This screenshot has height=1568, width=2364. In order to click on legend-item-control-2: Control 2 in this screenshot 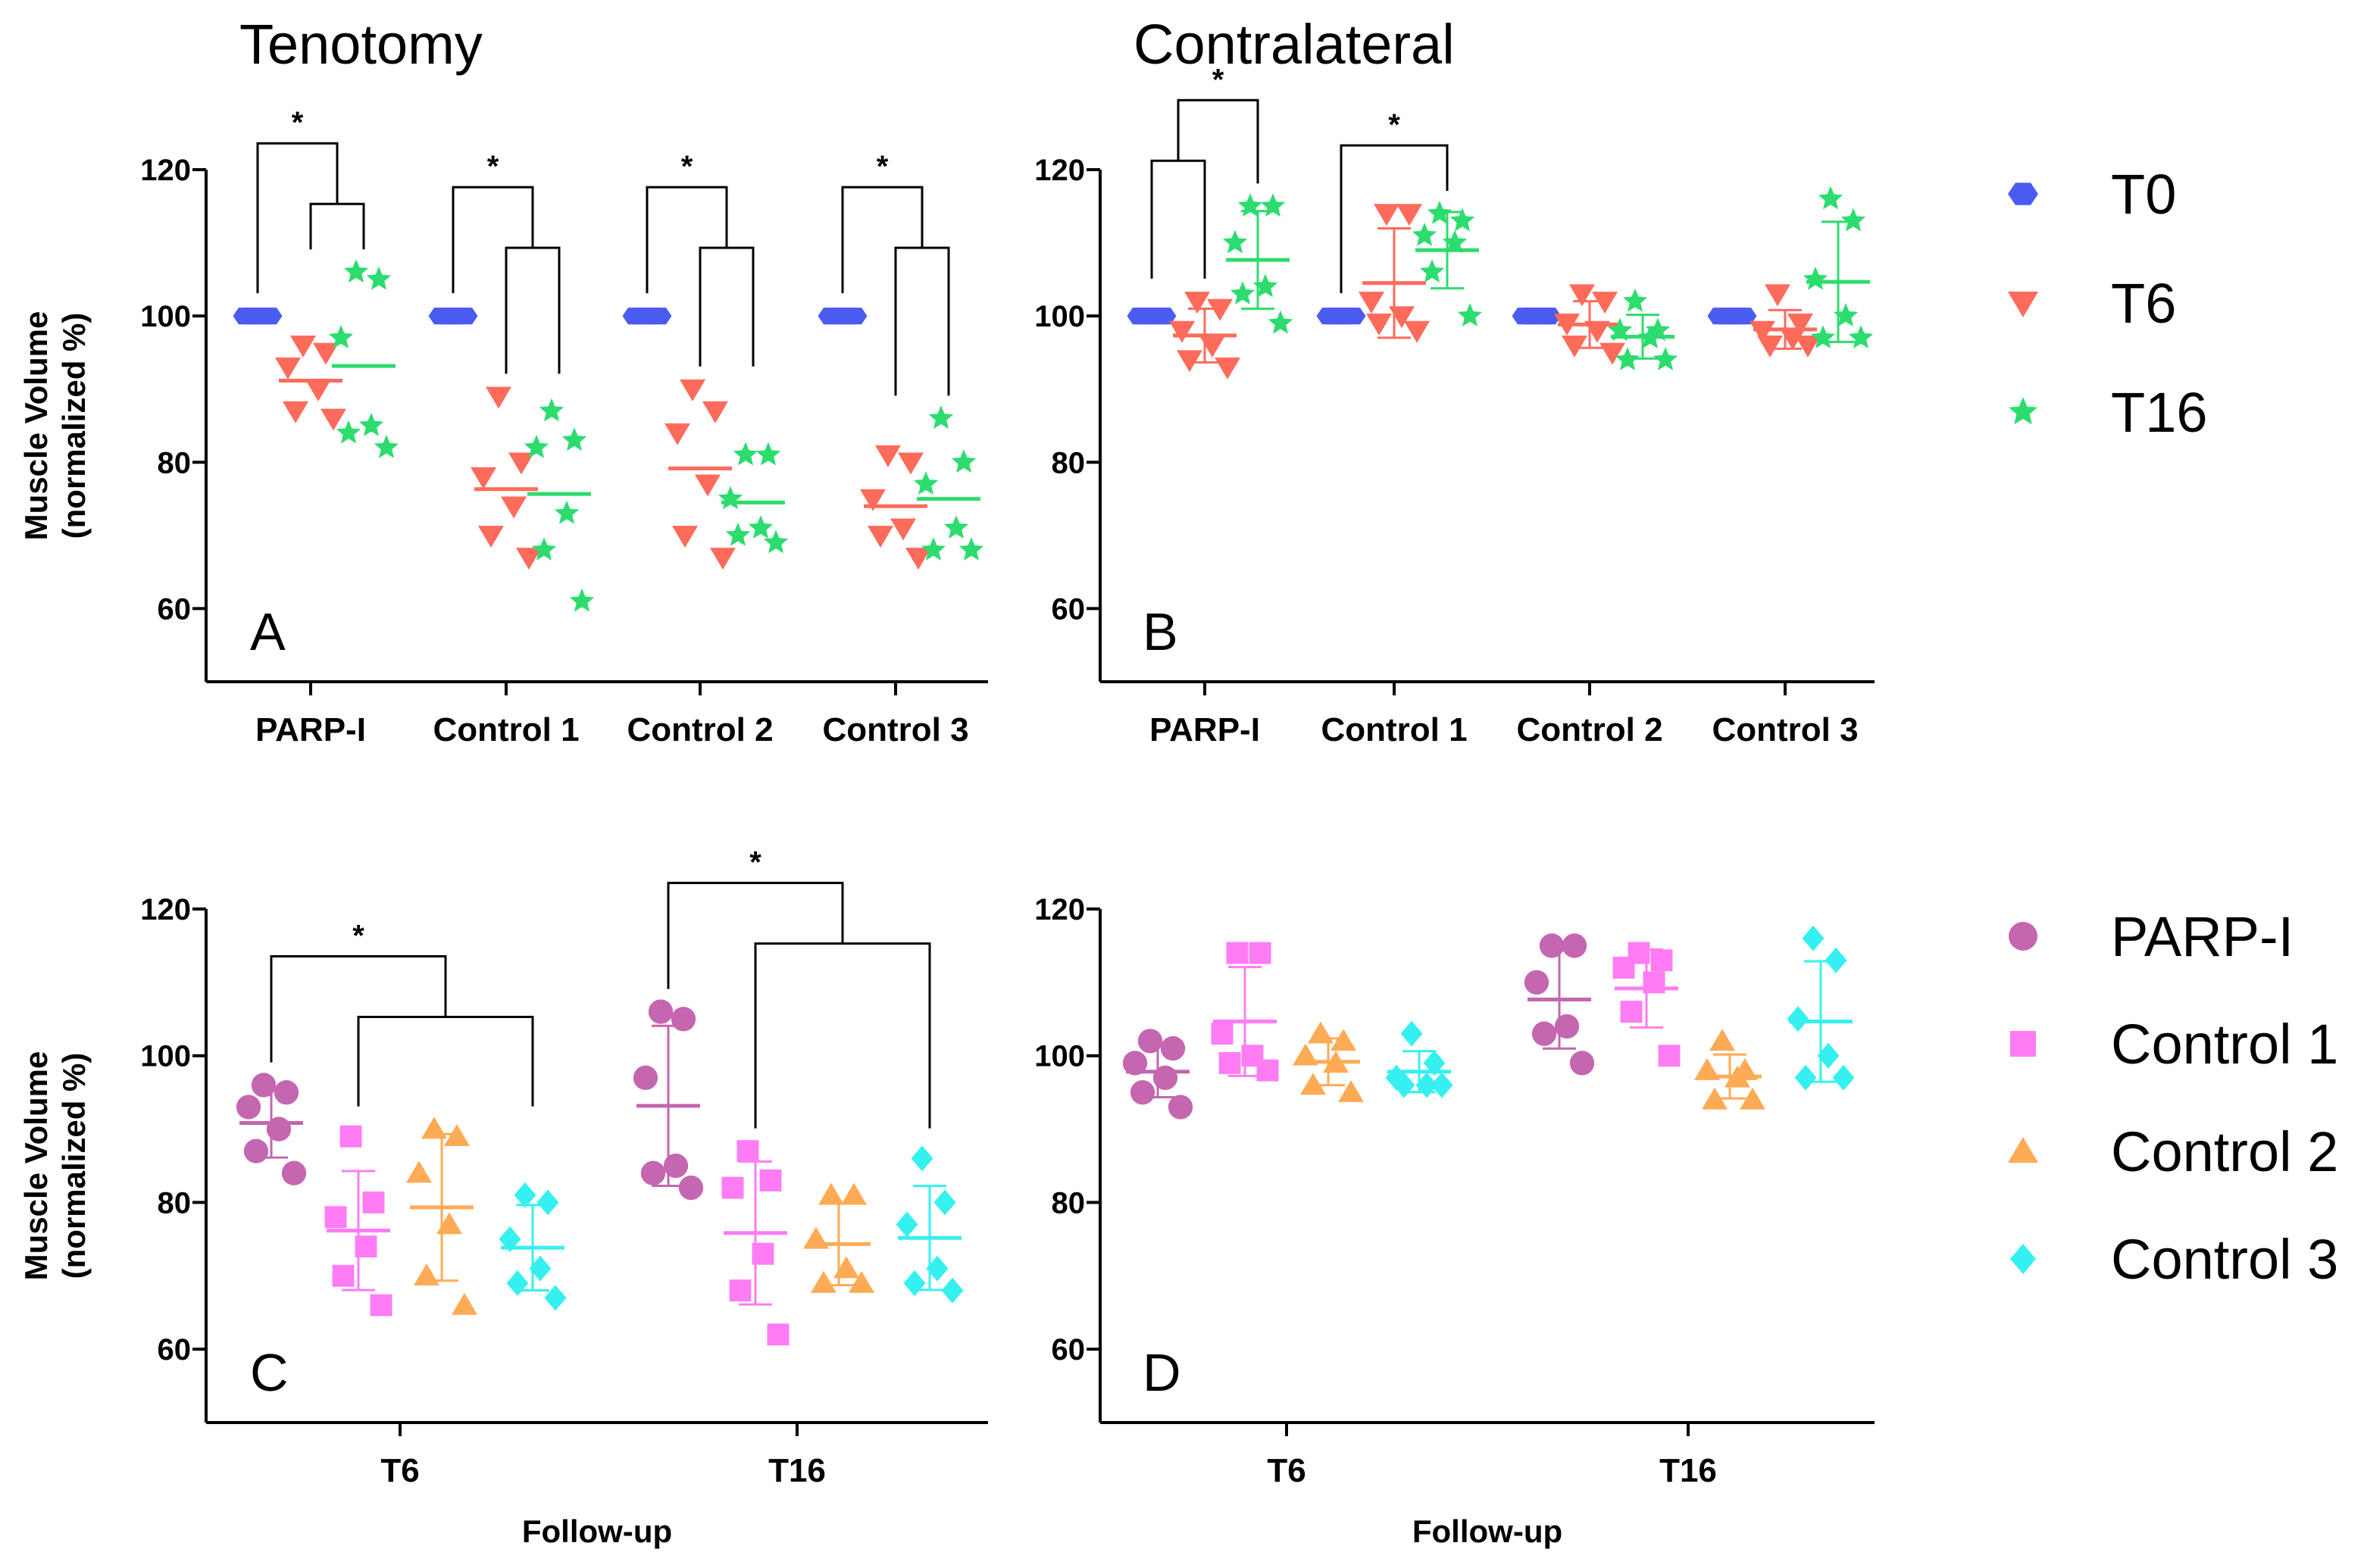, I will do `click(2173, 1151)`.